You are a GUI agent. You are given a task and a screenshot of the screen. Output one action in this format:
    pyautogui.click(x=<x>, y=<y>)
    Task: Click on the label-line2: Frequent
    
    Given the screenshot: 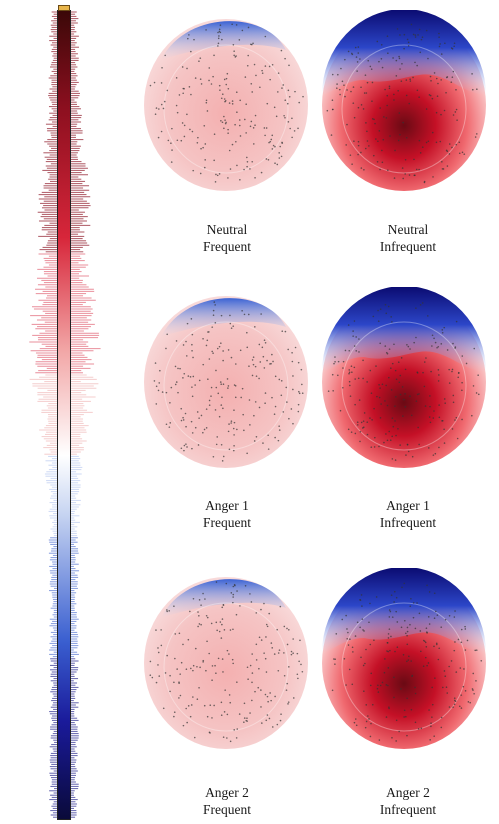 What is the action you would take?
    pyautogui.click(x=227, y=522)
    